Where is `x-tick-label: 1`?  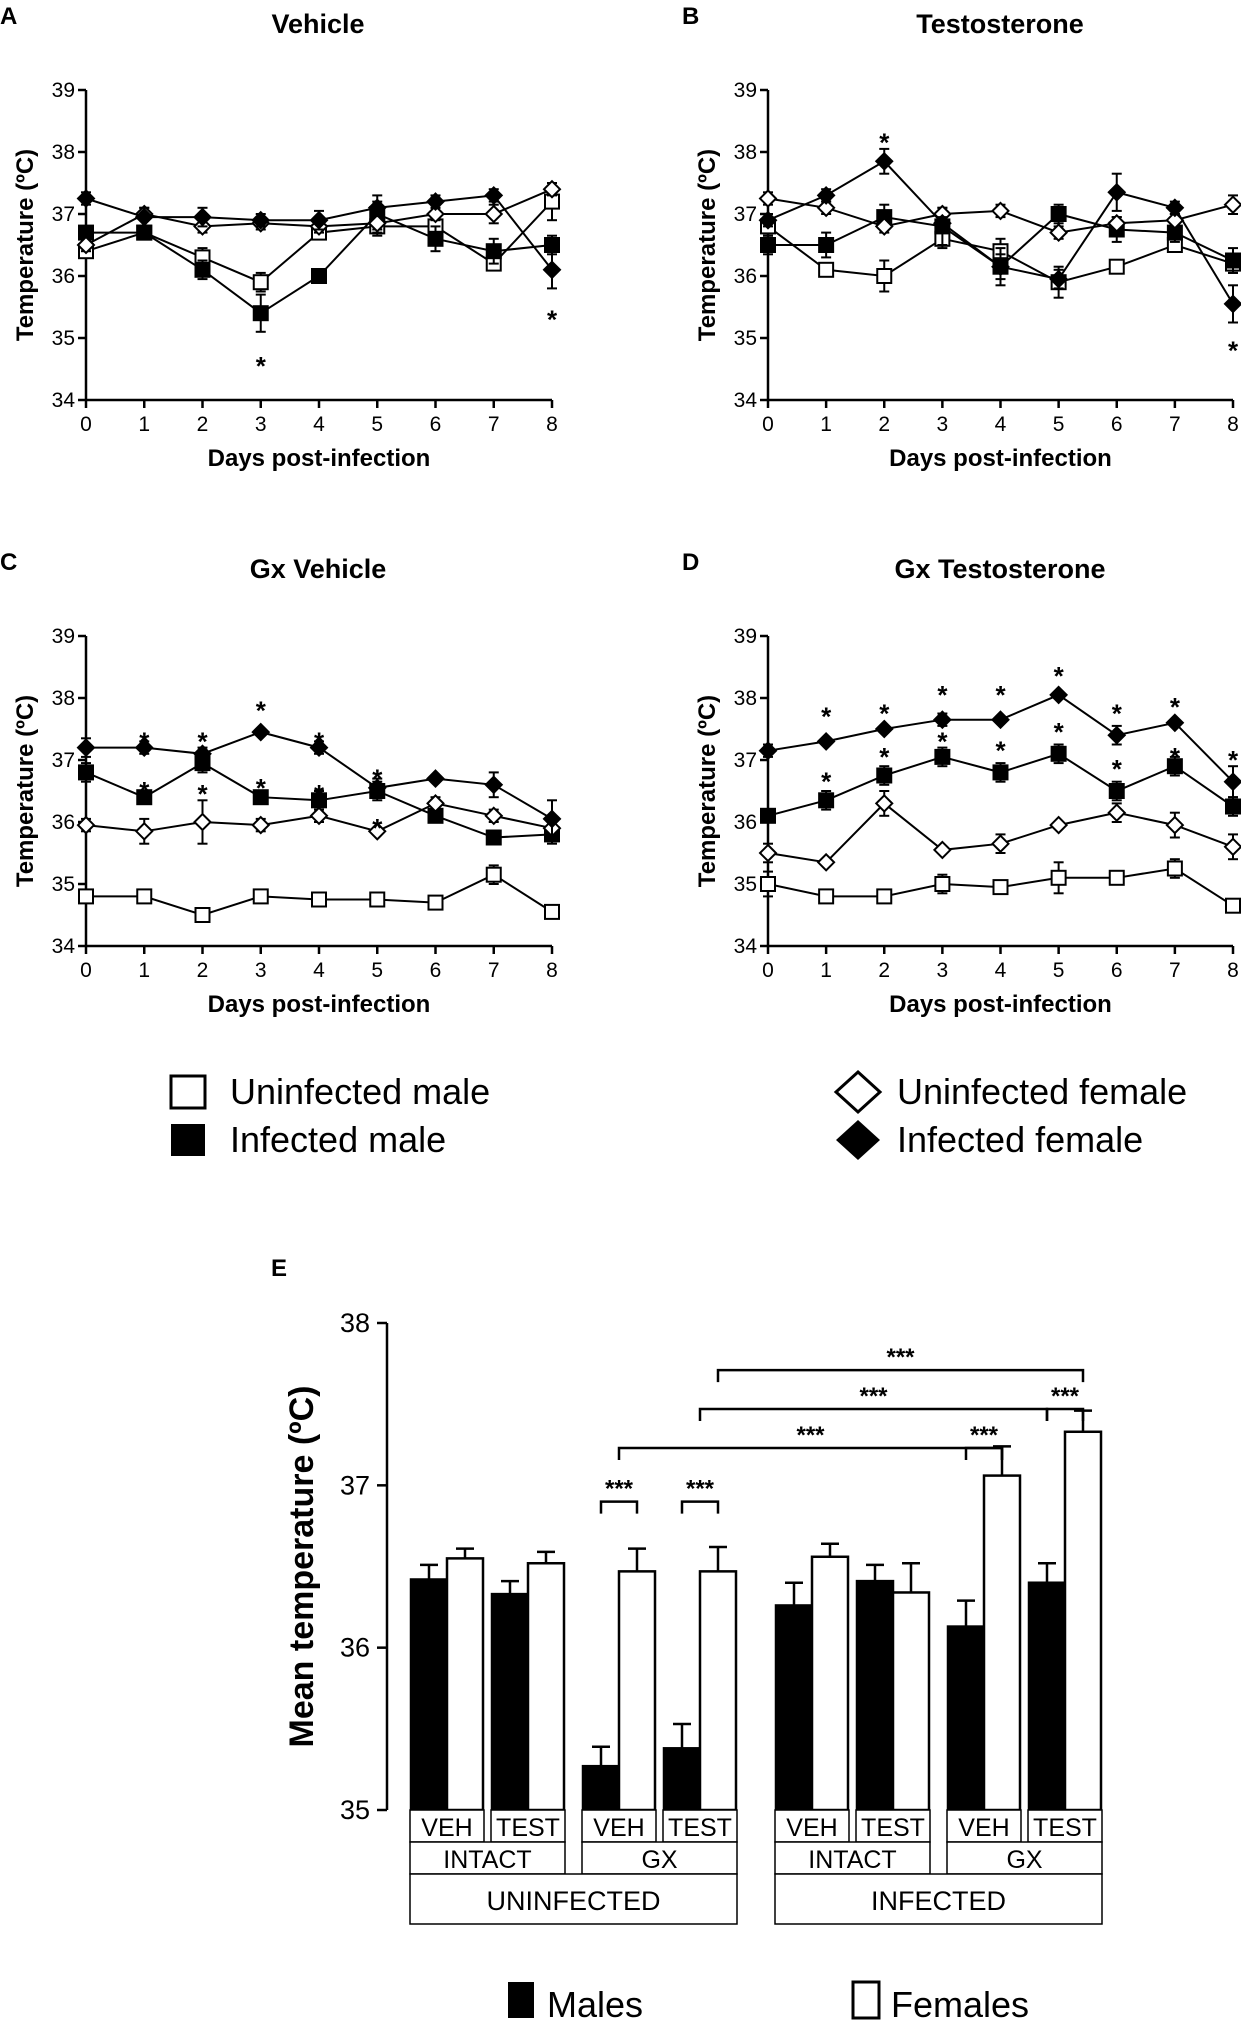
x-tick-label: 1 is located at coordinates (144, 970).